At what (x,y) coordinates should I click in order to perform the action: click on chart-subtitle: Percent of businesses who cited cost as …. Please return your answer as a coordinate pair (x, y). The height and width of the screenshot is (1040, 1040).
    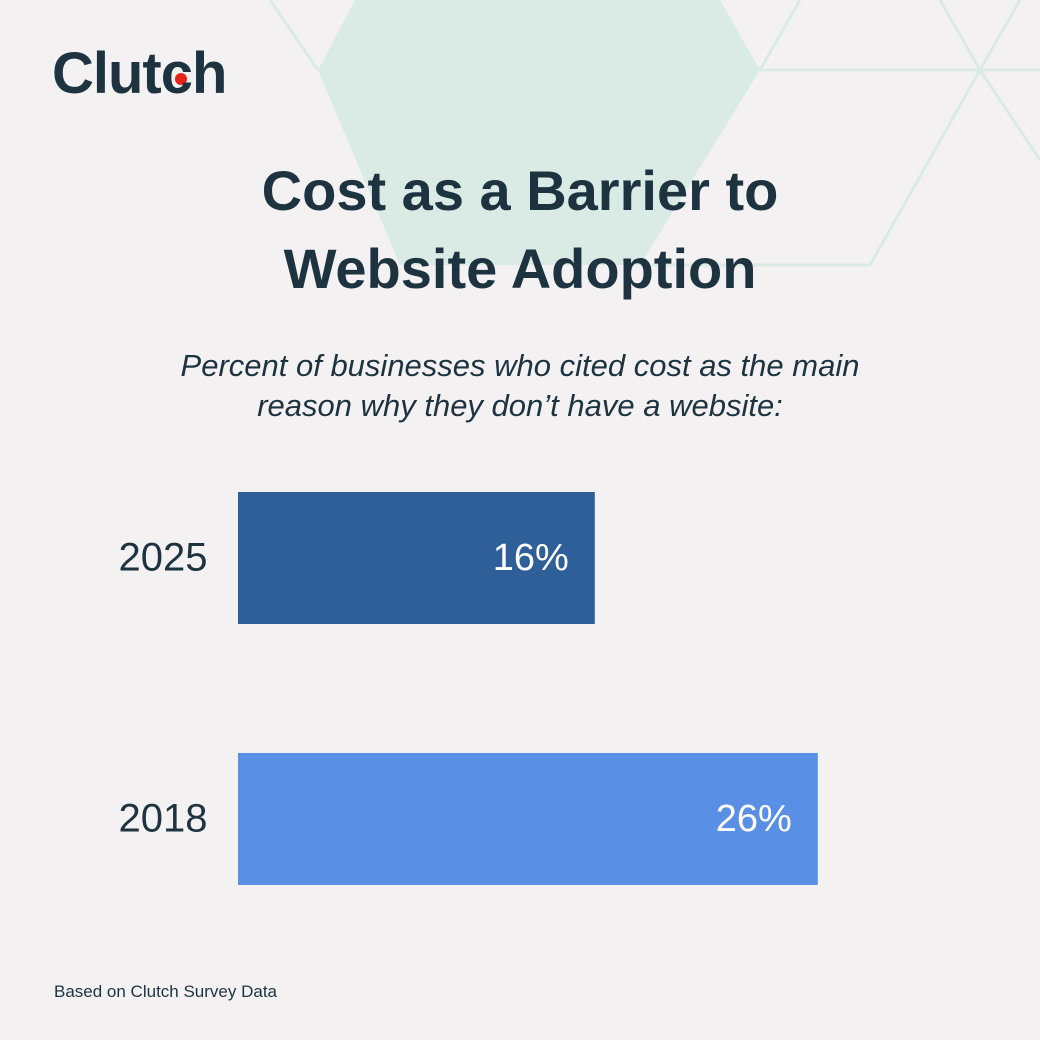
    Looking at the image, I should click on (520, 385).